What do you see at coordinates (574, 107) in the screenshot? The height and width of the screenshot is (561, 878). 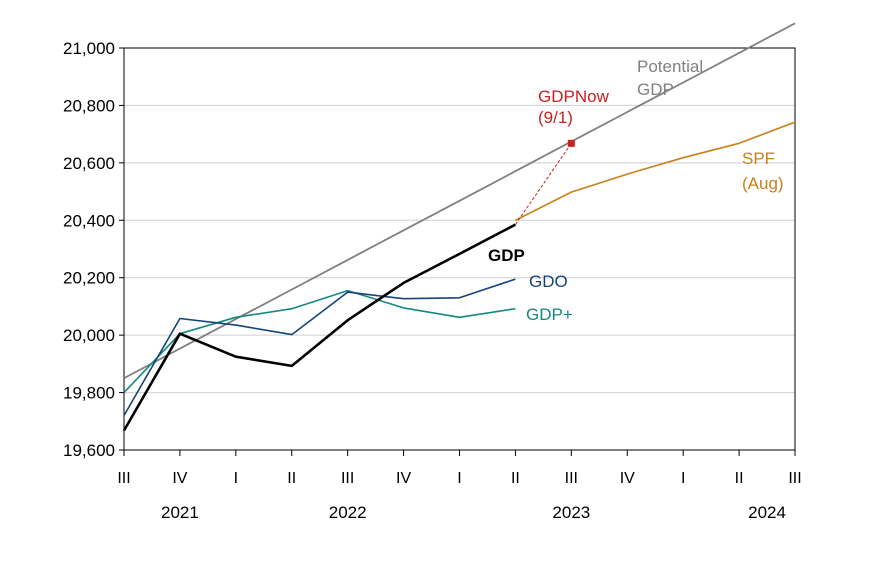 I see `label-gdpnow-9-1: GDPNow (9/1)` at bounding box center [574, 107].